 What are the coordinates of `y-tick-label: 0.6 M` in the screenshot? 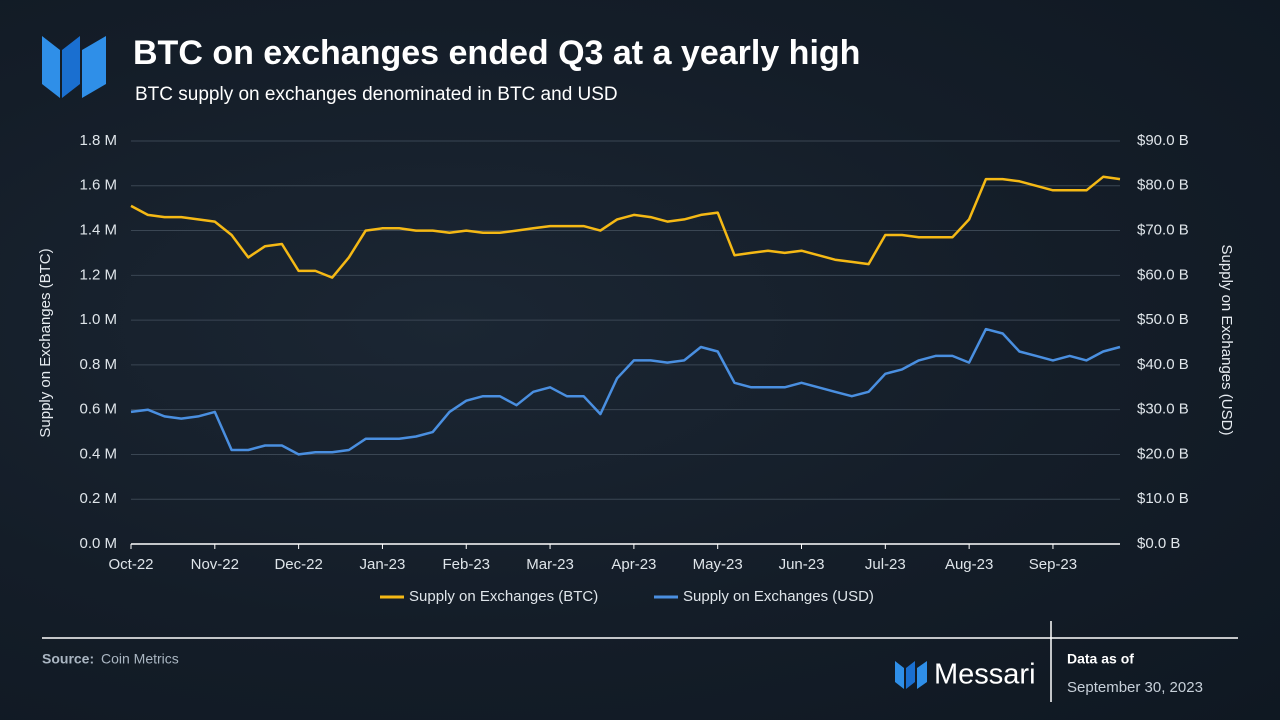 It's located at (98, 409).